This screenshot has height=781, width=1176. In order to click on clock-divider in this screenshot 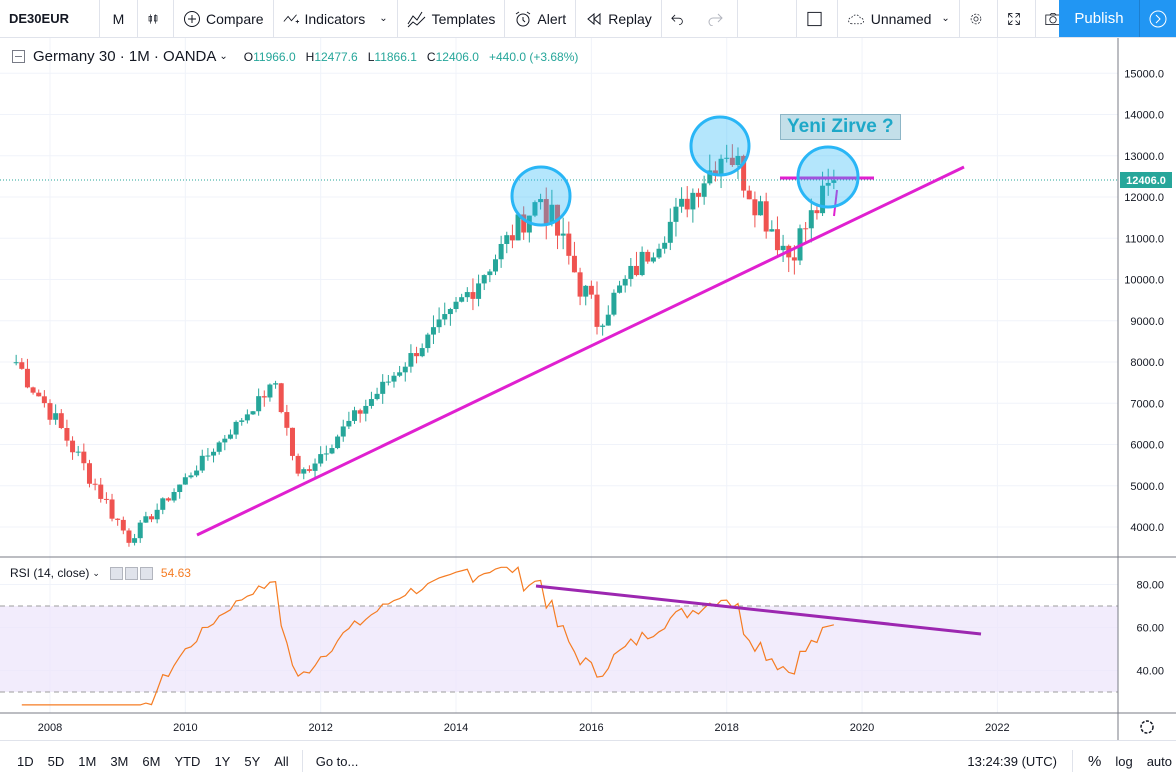, I will do `click(1072, 761)`.